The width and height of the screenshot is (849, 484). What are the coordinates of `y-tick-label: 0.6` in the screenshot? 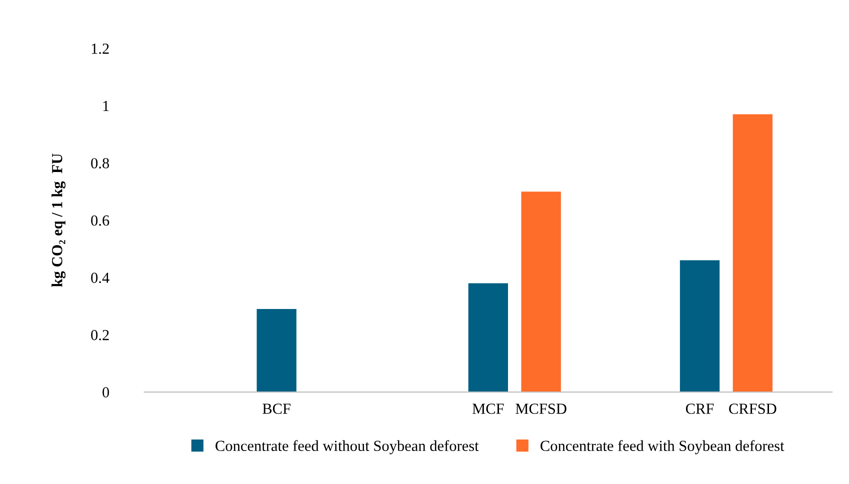 It's located at (100, 220).